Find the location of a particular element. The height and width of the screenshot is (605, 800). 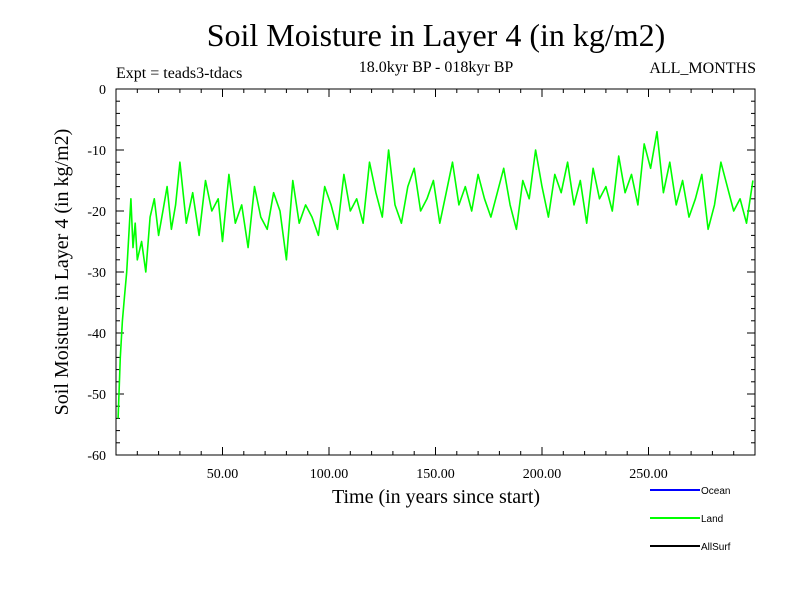

x-tick-label: 200.00 is located at coordinates (542, 474).